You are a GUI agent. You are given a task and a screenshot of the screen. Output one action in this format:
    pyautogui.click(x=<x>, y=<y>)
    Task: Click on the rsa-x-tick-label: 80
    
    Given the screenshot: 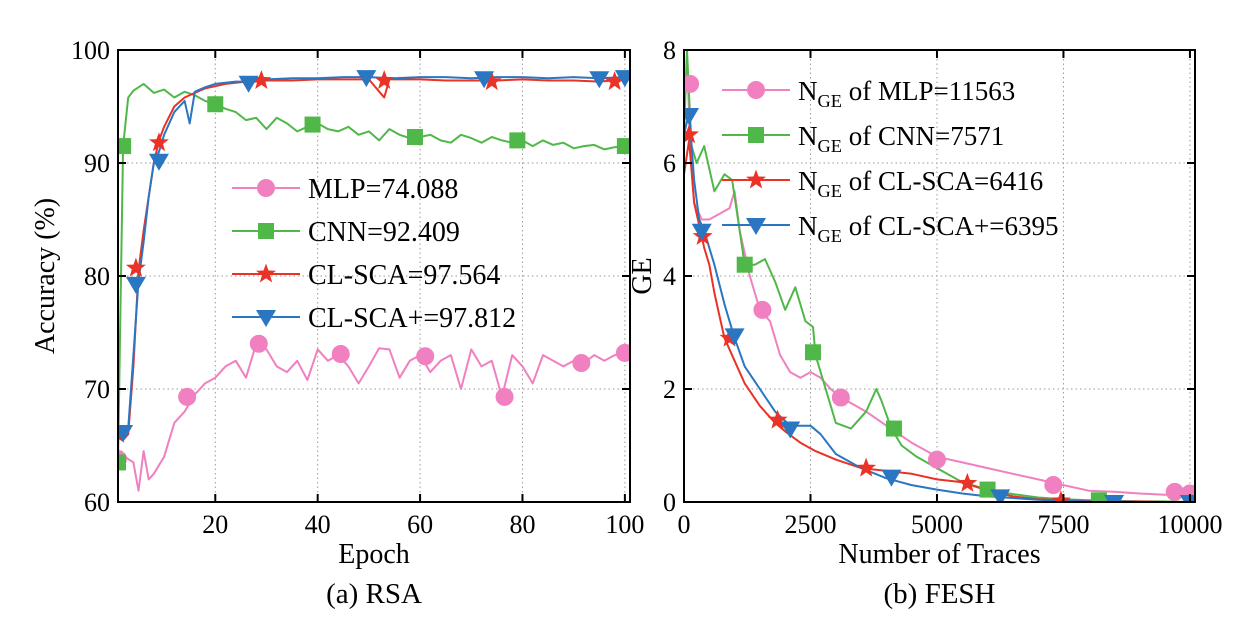 What is the action you would take?
    pyautogui.click(x=522, y=524)
    